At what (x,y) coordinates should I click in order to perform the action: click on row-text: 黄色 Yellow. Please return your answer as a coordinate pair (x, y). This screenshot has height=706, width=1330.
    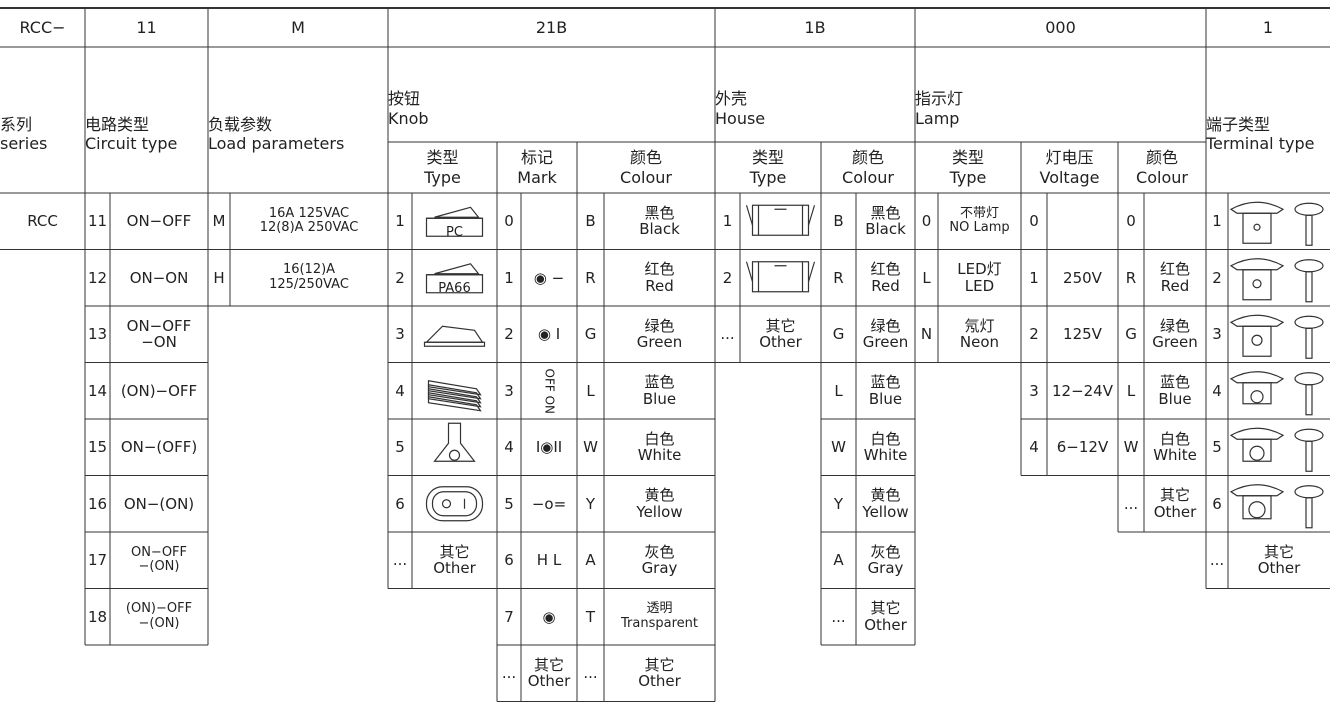
    Looking at the image, I should click on (885, 503).